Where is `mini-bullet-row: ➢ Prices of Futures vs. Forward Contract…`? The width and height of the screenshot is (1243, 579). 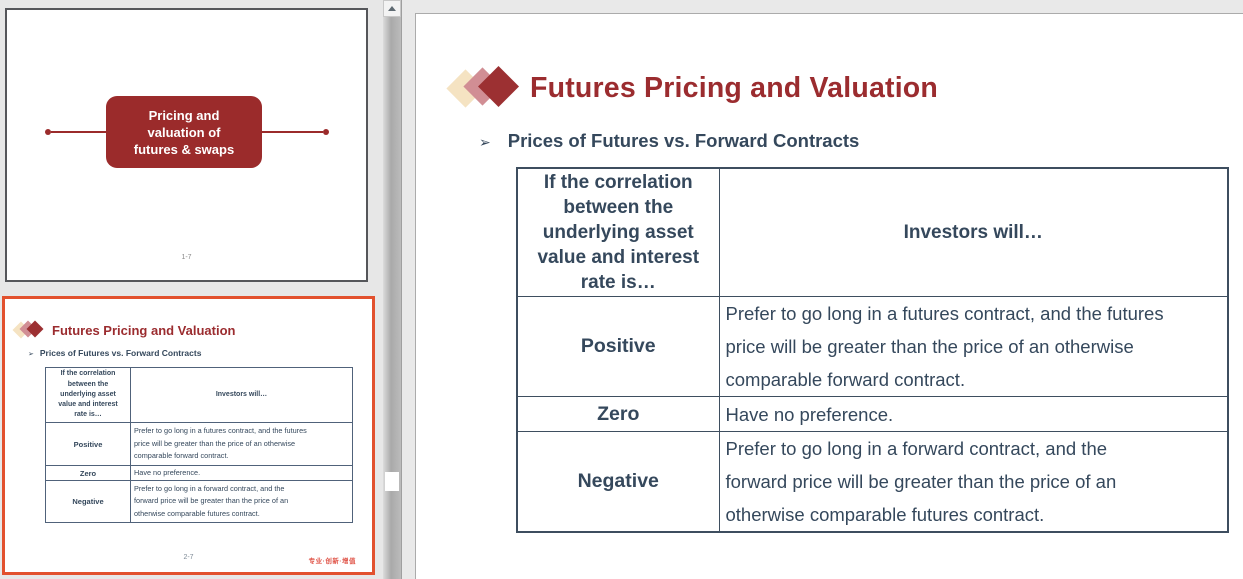 mini-bullet-row: ➢ Prices of Futures vs. Forward Contract… is located at coordinates (114, 353).